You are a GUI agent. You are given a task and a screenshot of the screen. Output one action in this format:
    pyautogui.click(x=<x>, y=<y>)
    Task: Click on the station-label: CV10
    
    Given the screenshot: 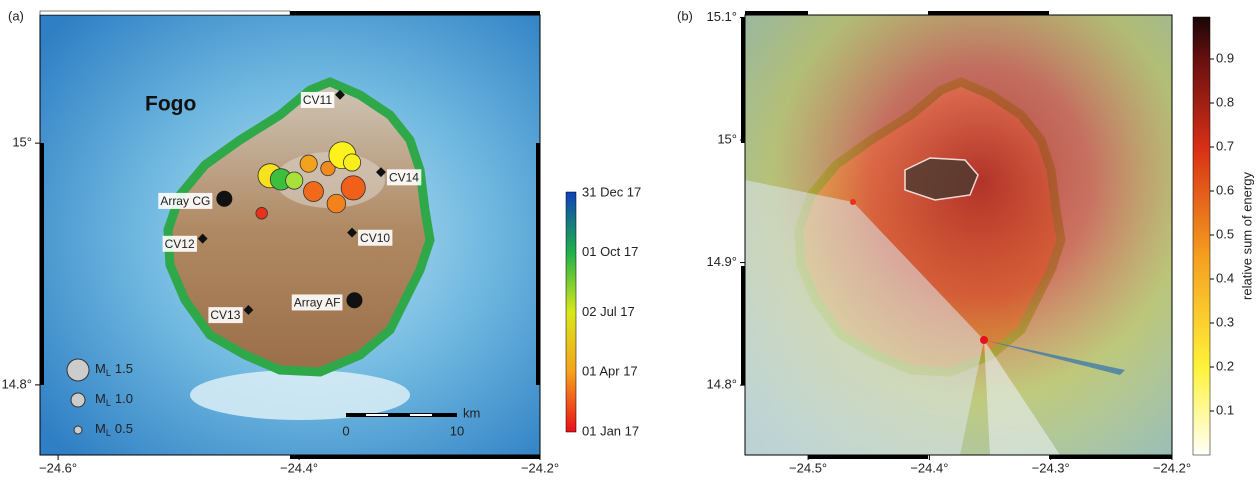 What is the action you would take?
    pyautogui.click(x=375, y=238)
    